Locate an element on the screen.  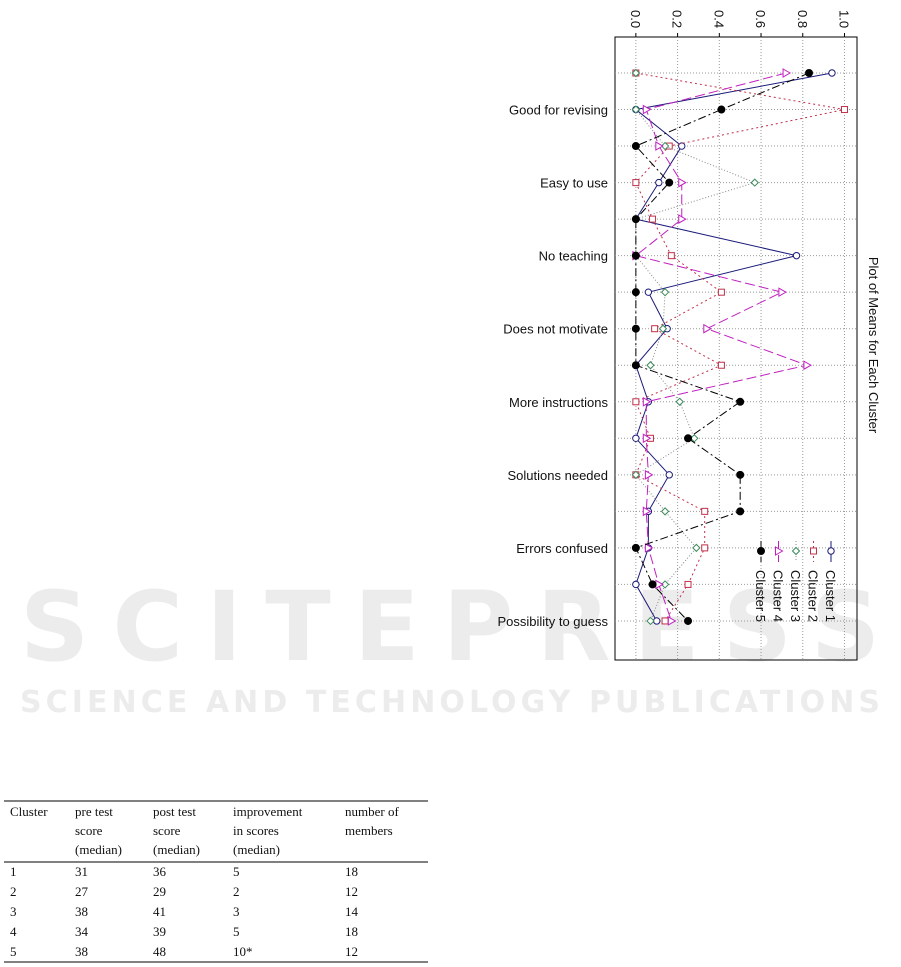
legend-label: Cluster 2 is located at coordinates (813, 596).